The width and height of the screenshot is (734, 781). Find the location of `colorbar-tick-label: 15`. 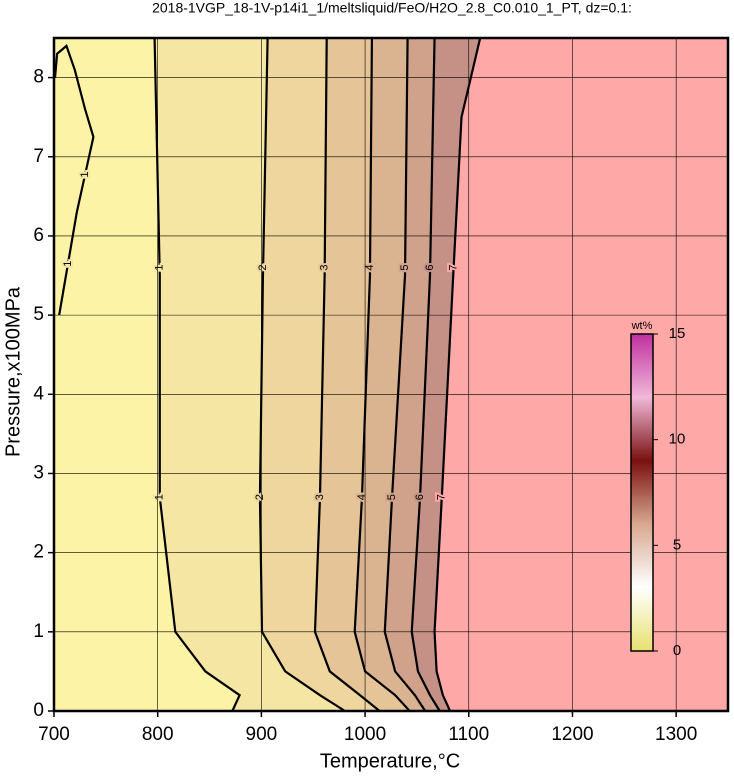

colorbar-tick-label: 15 is located at coordinates (677, 333).